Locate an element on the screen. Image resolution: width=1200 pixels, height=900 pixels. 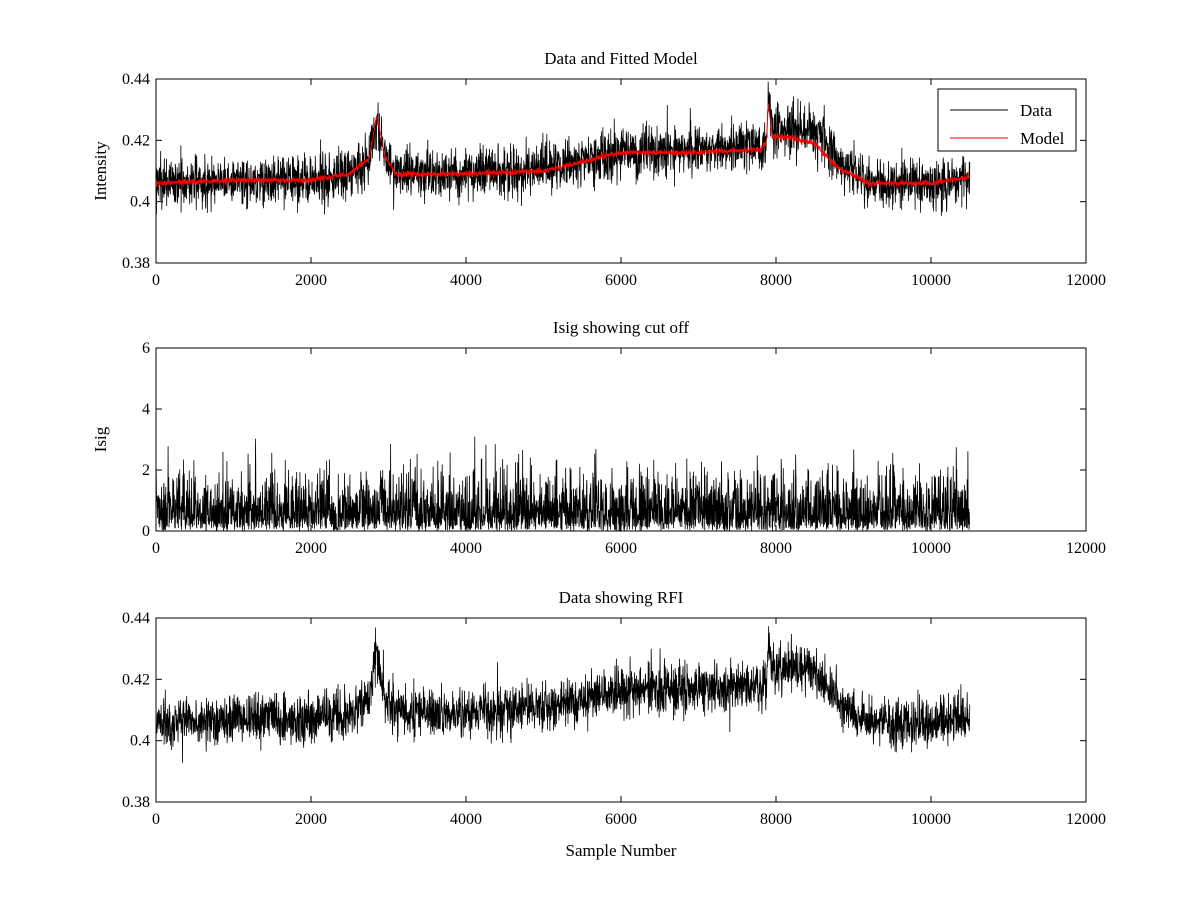
series-line-data is located at coordinates (563, 148).